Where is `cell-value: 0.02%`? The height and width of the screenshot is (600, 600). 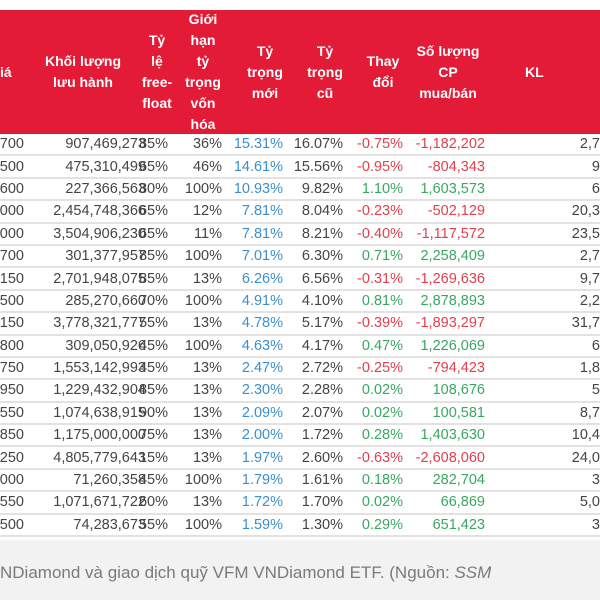 cell-value: 0.02% is located at coordinates (382, 412).